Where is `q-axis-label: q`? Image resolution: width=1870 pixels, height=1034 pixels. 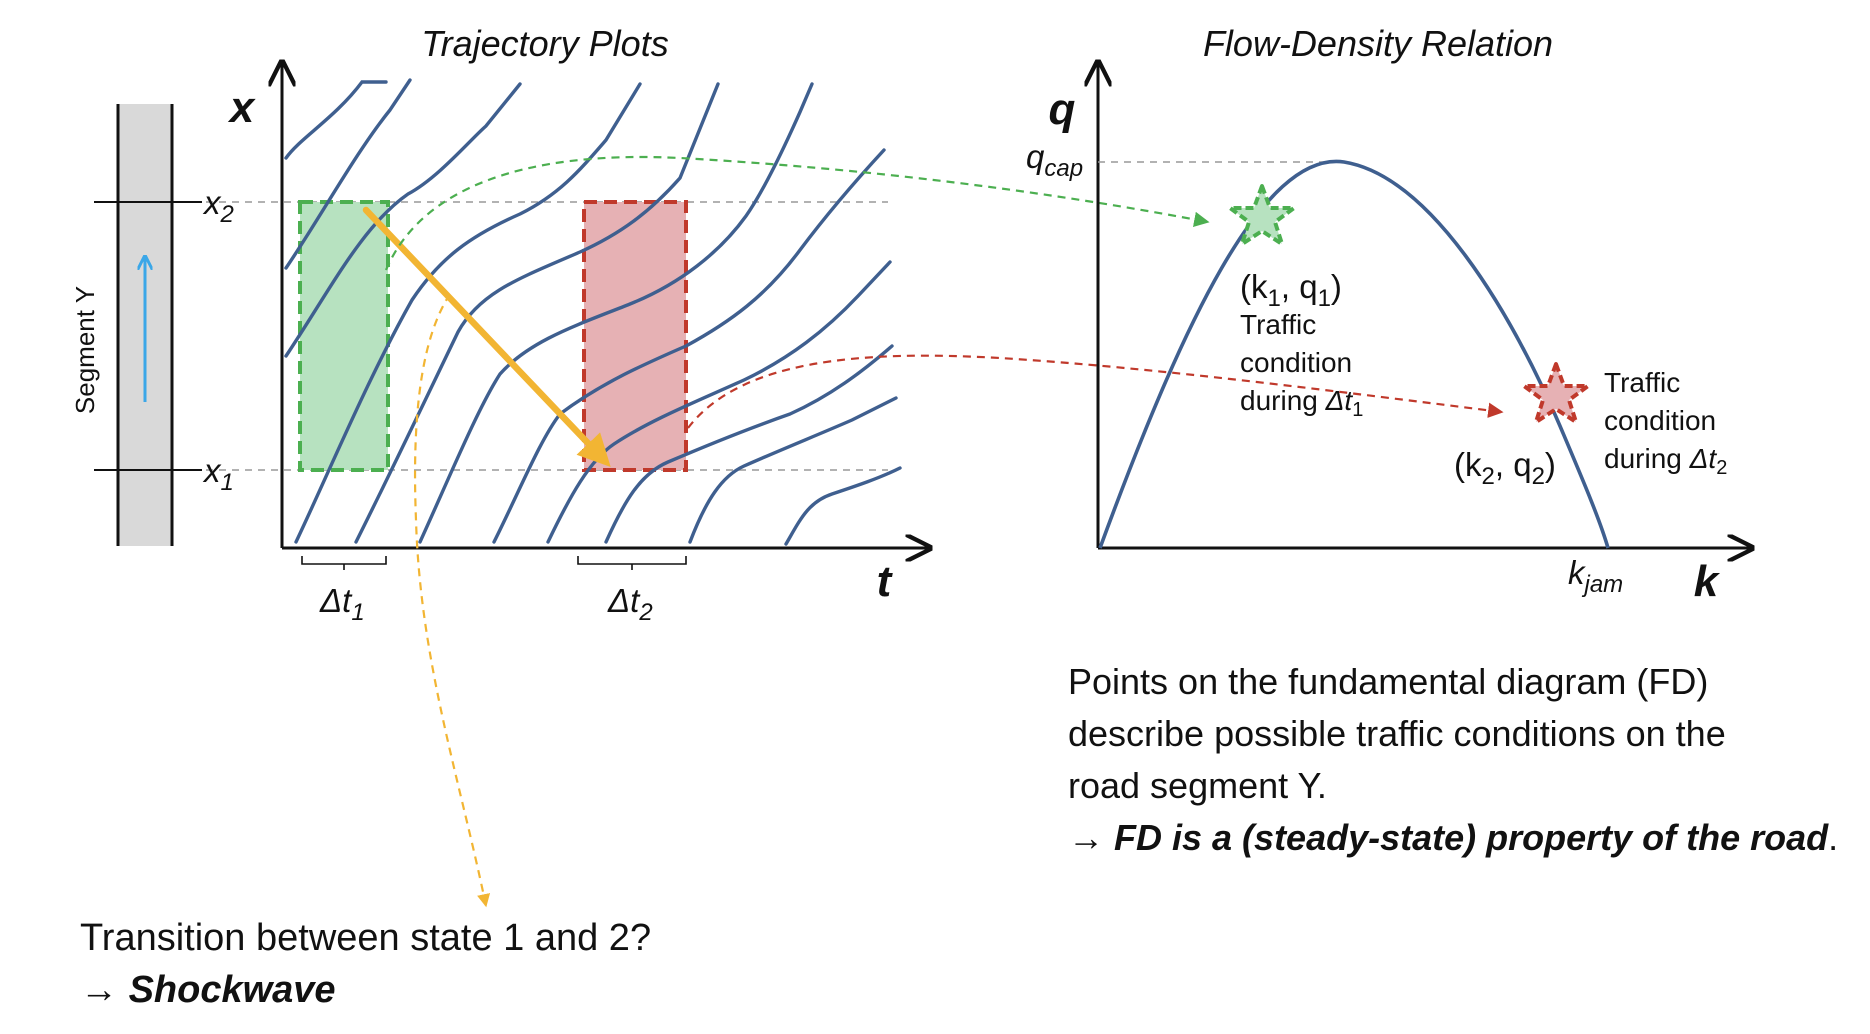 q-axis-label: q is located at coordinates (1062, 109).